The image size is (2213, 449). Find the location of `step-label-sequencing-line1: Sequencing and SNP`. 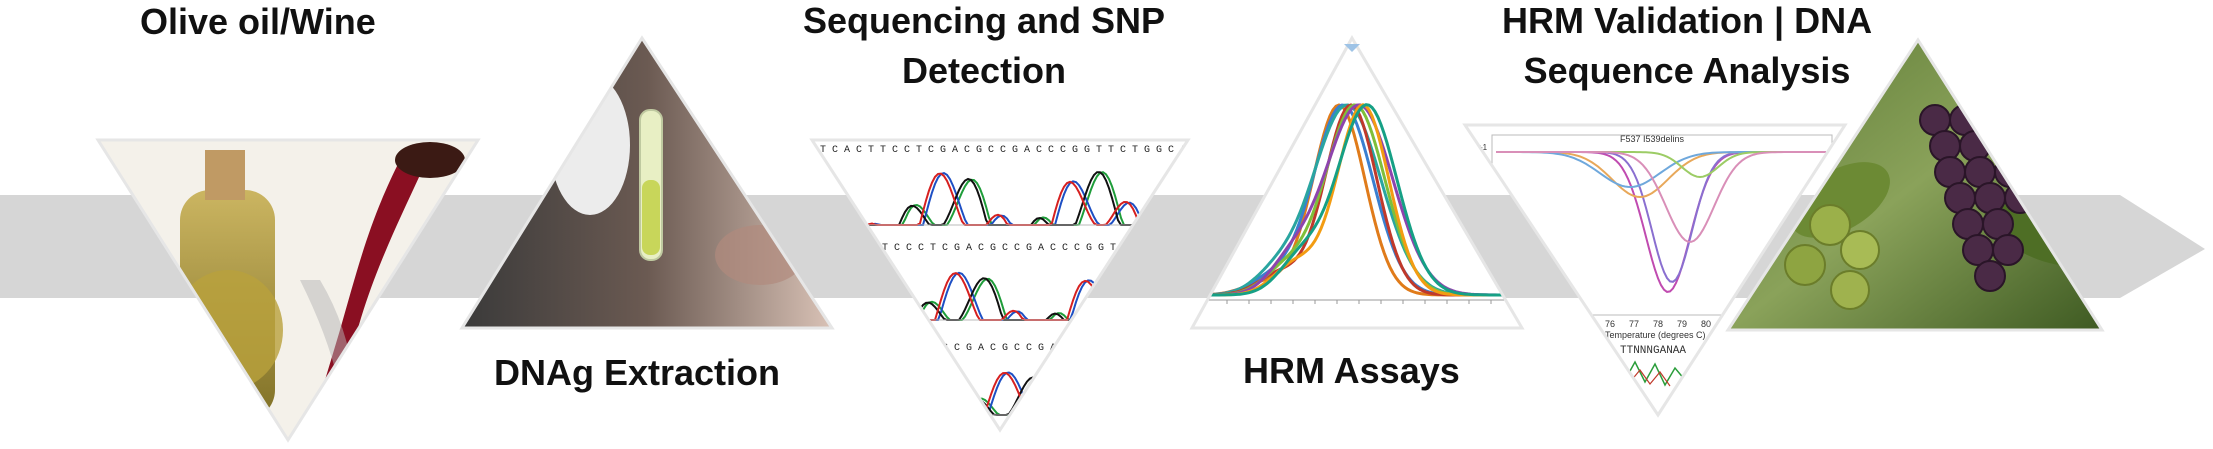

step-label-sequencing-line1: Sequencing and SNP is located at coordinates (984, 20).